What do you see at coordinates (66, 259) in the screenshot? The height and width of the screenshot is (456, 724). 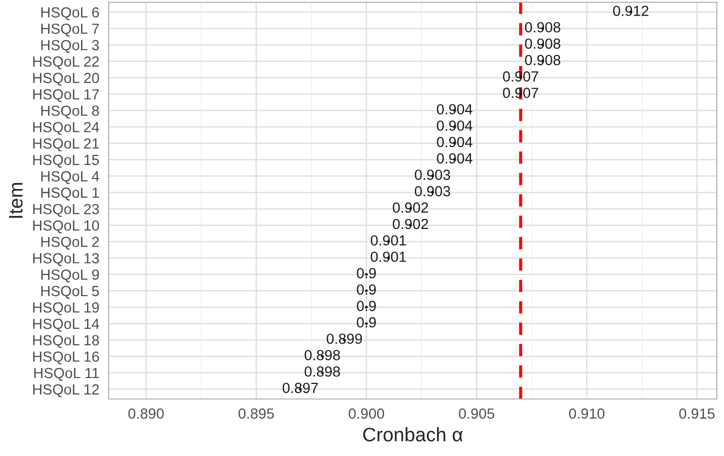 I see `y-tick-label: HSQoL 13` at bounding box center [66, 259].